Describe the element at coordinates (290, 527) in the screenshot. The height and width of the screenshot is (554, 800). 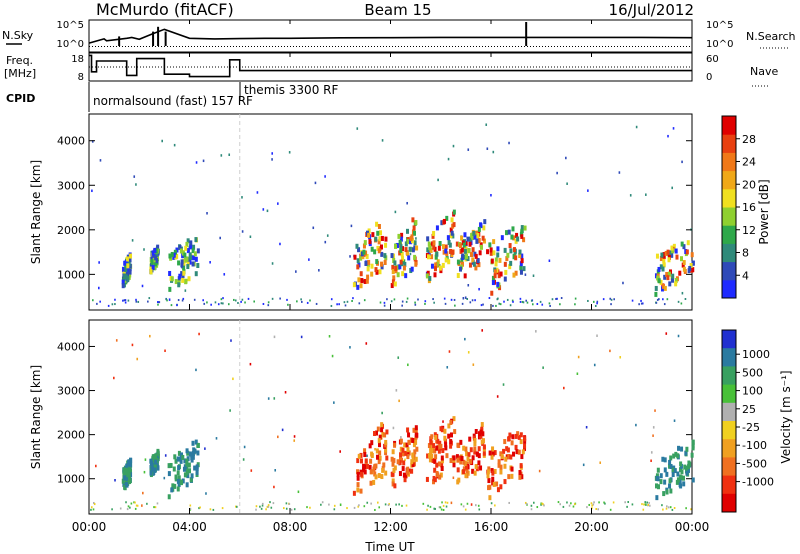
I see `xtick-label: 08:00` at that location.